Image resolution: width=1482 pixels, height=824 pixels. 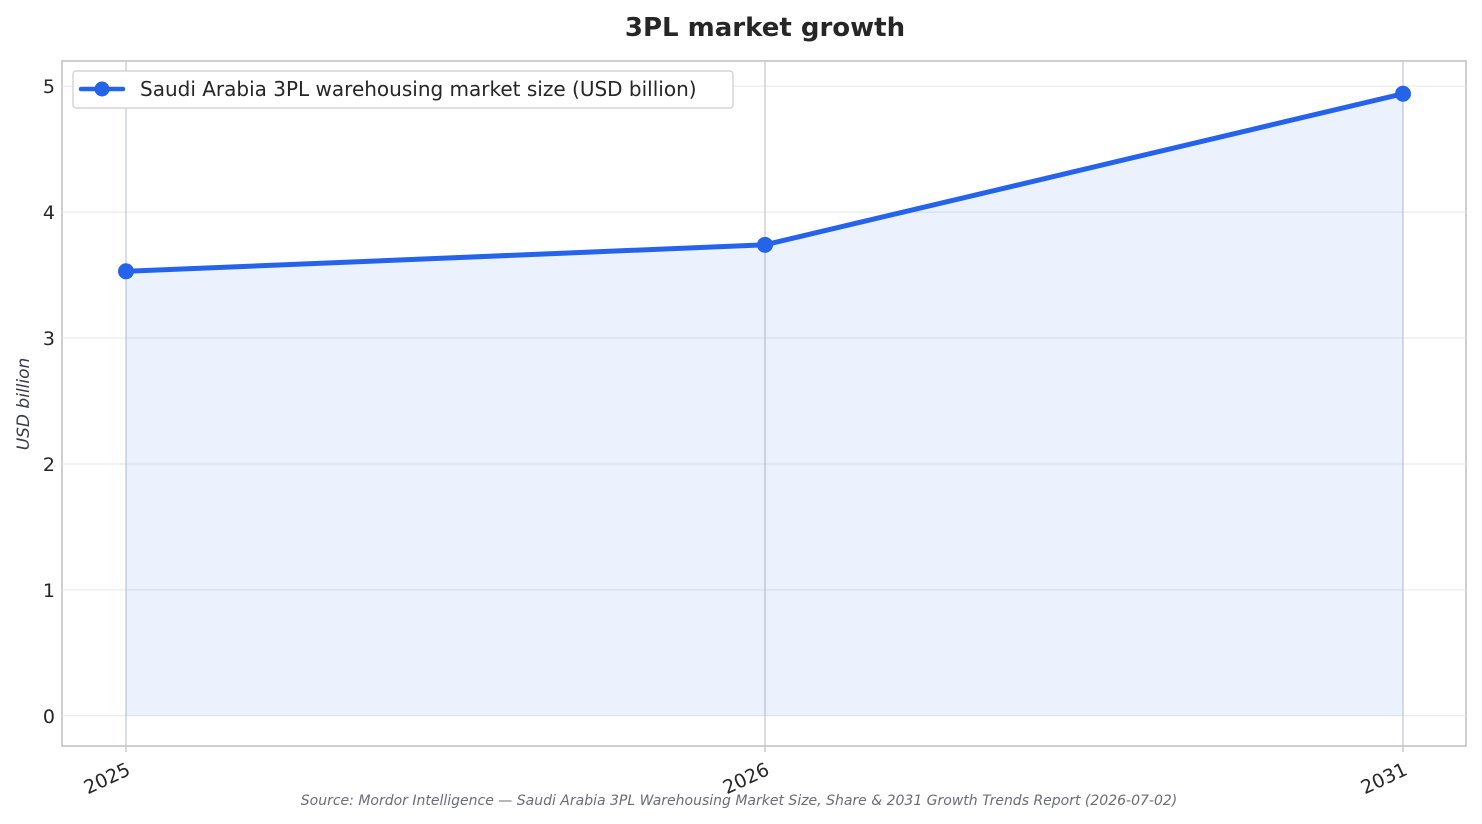 I want to click on y-tick-label-5: 5, so click(x=49, y=87).